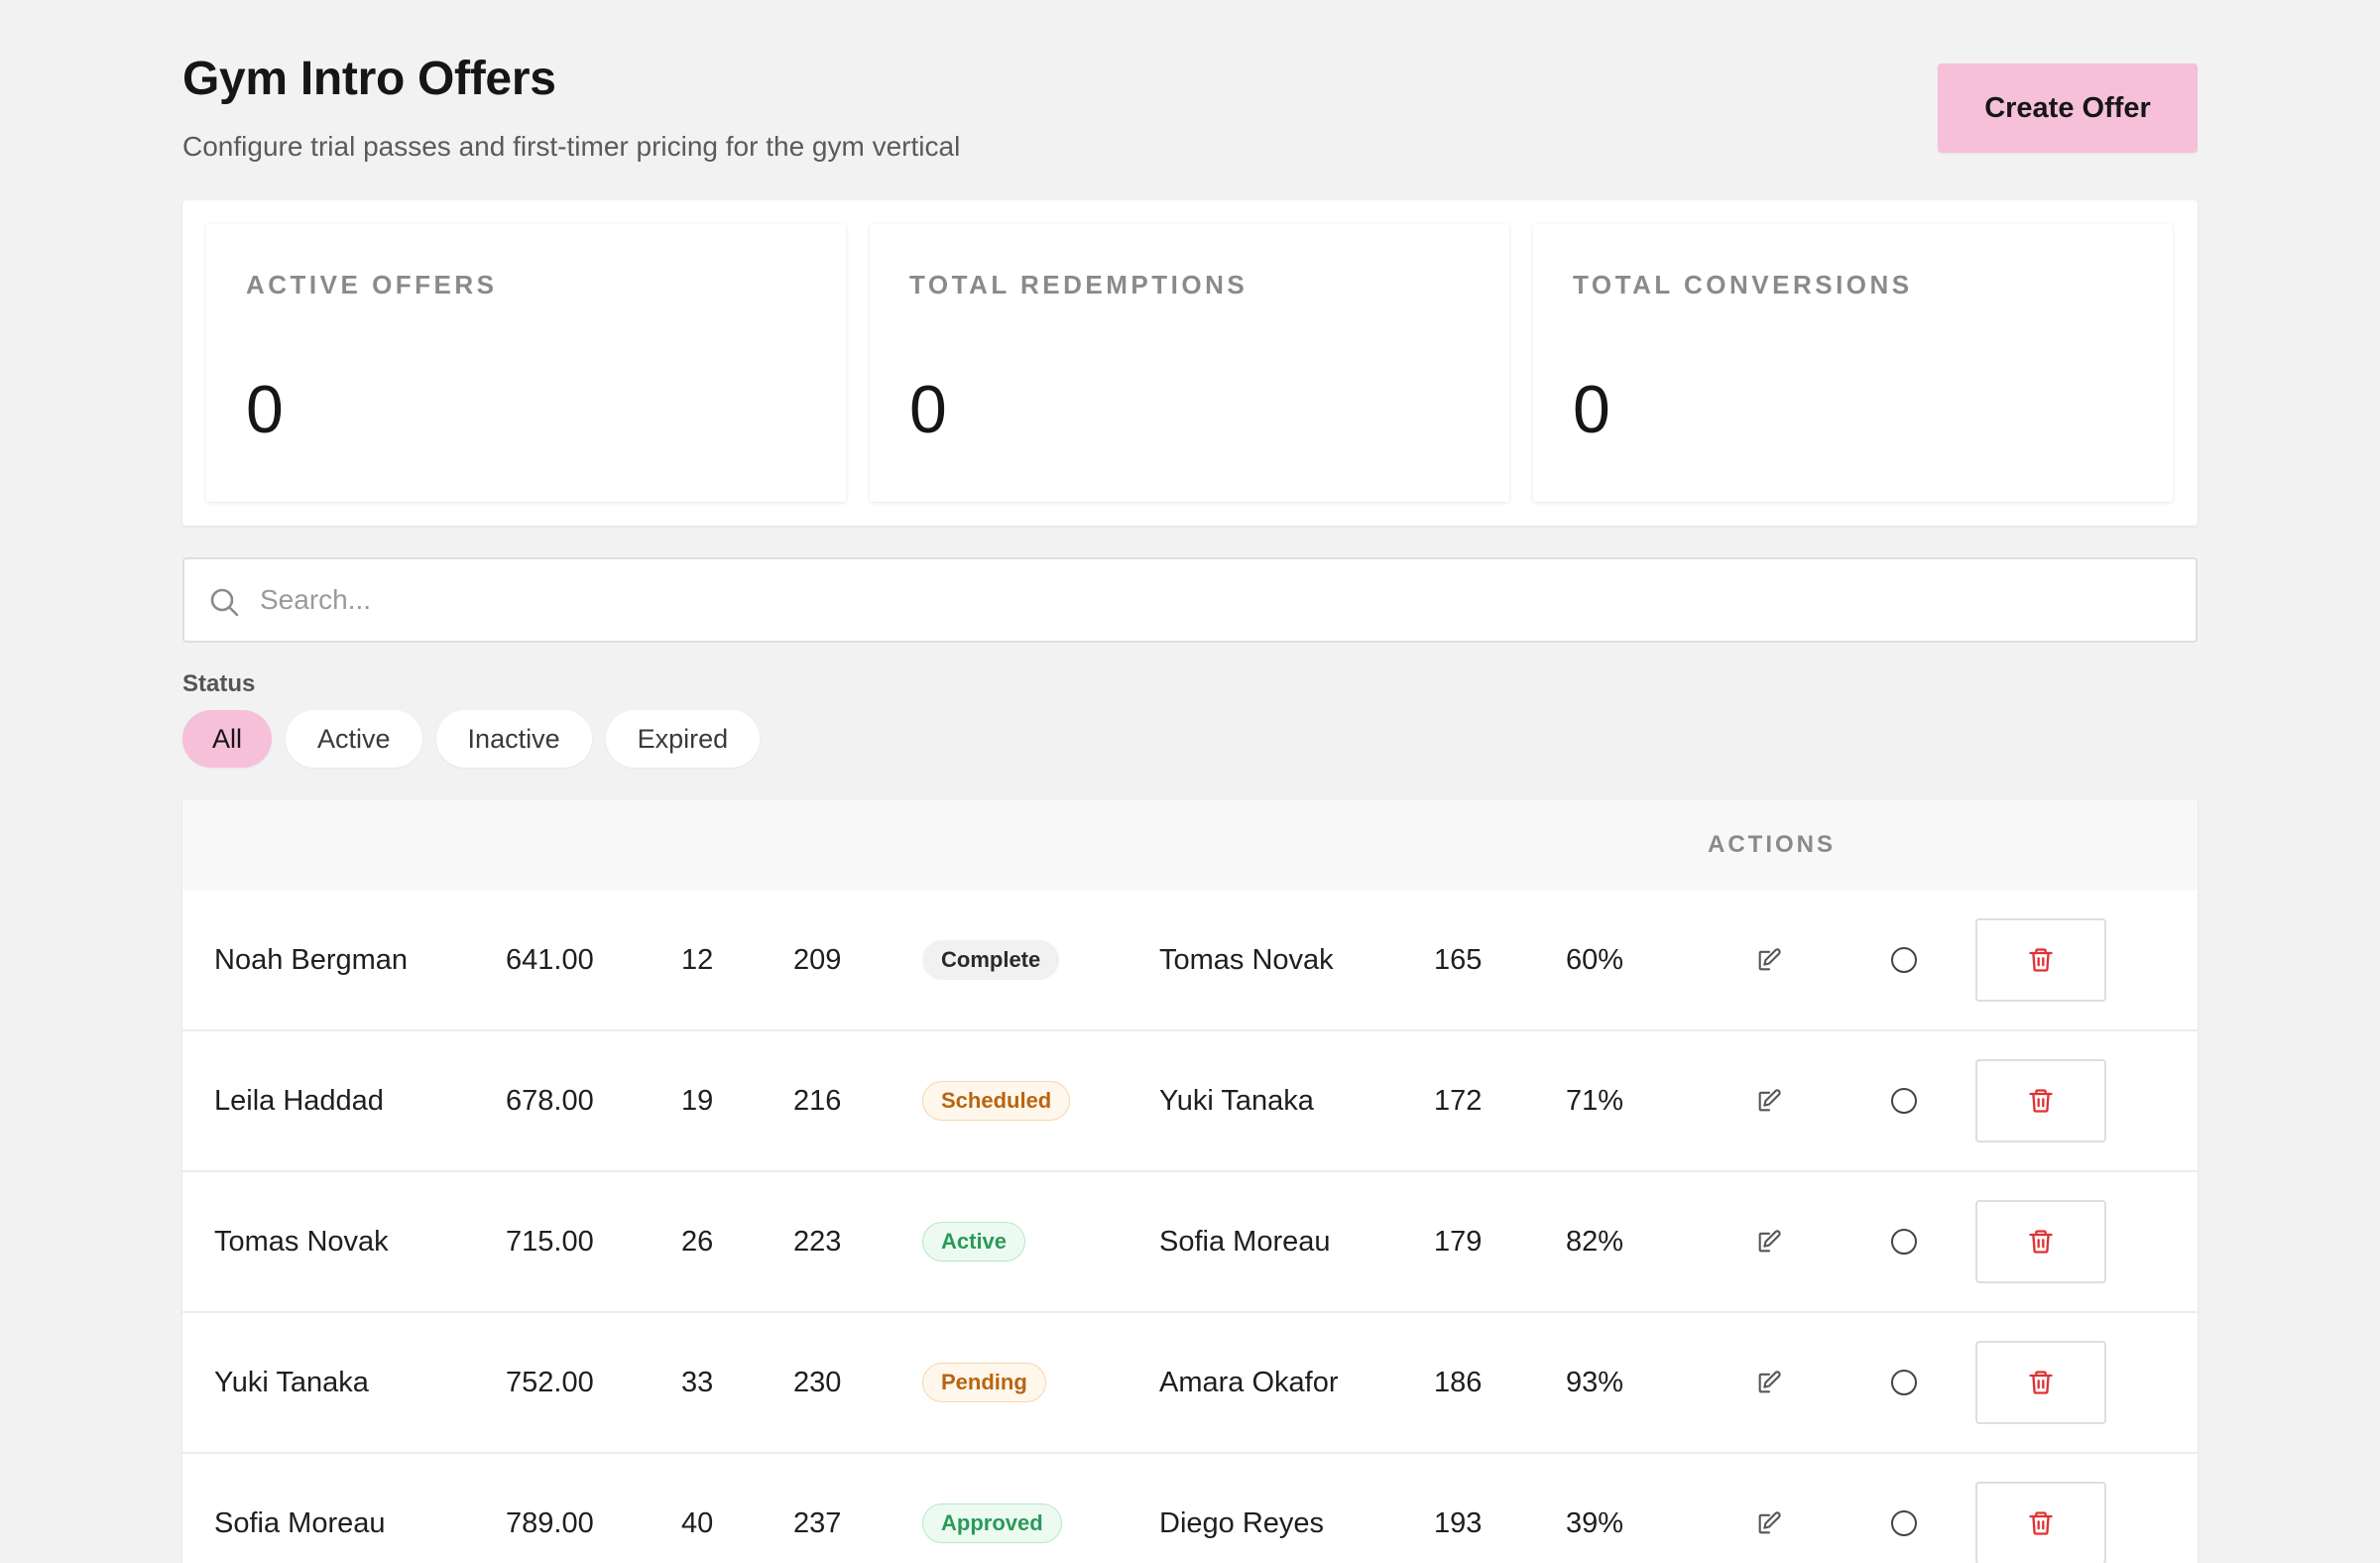 This screenshot has width=2380, height=1563. What do you see at coordinates (550, 1100) in the screenshot?
I see `cell-price: 678.00` at bounding box center [550, 1100].